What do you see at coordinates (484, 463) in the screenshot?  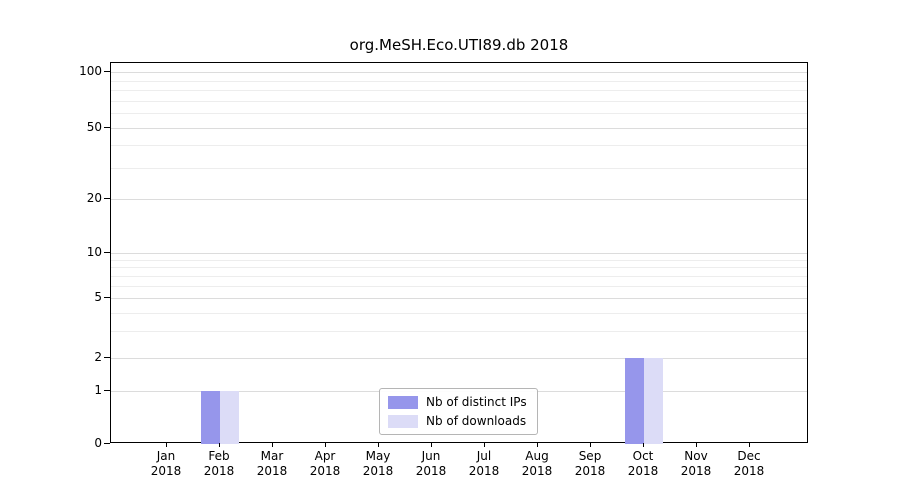 I see `x-tick-label: Jul 2018` at bounding box center [484, 463].